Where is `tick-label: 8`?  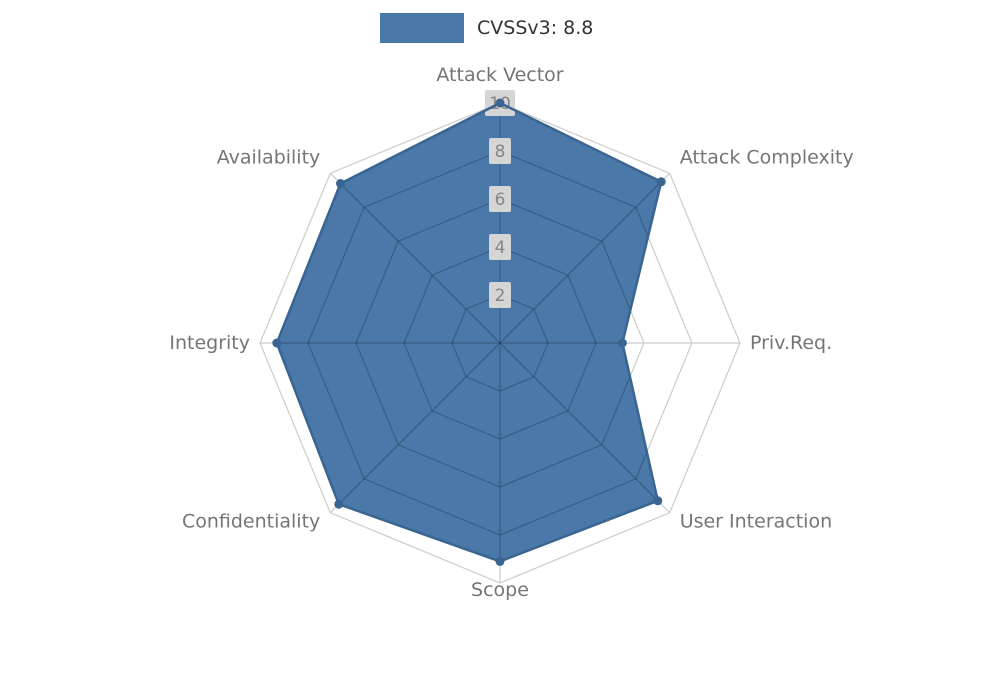 tick-label: 8 is located at coordinates (500, 152).